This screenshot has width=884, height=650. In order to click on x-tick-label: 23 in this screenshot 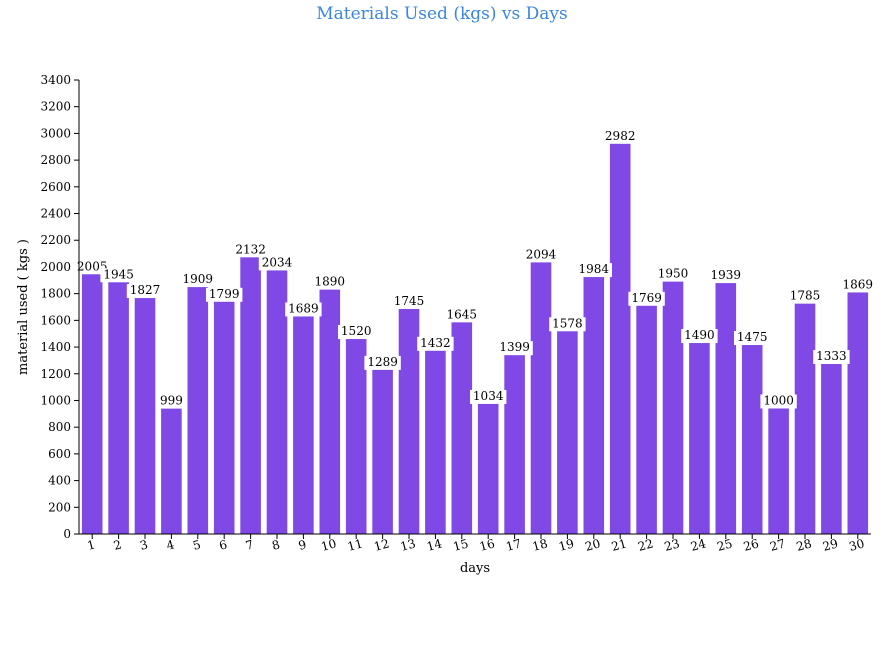, I will do `click(672, 544)`.